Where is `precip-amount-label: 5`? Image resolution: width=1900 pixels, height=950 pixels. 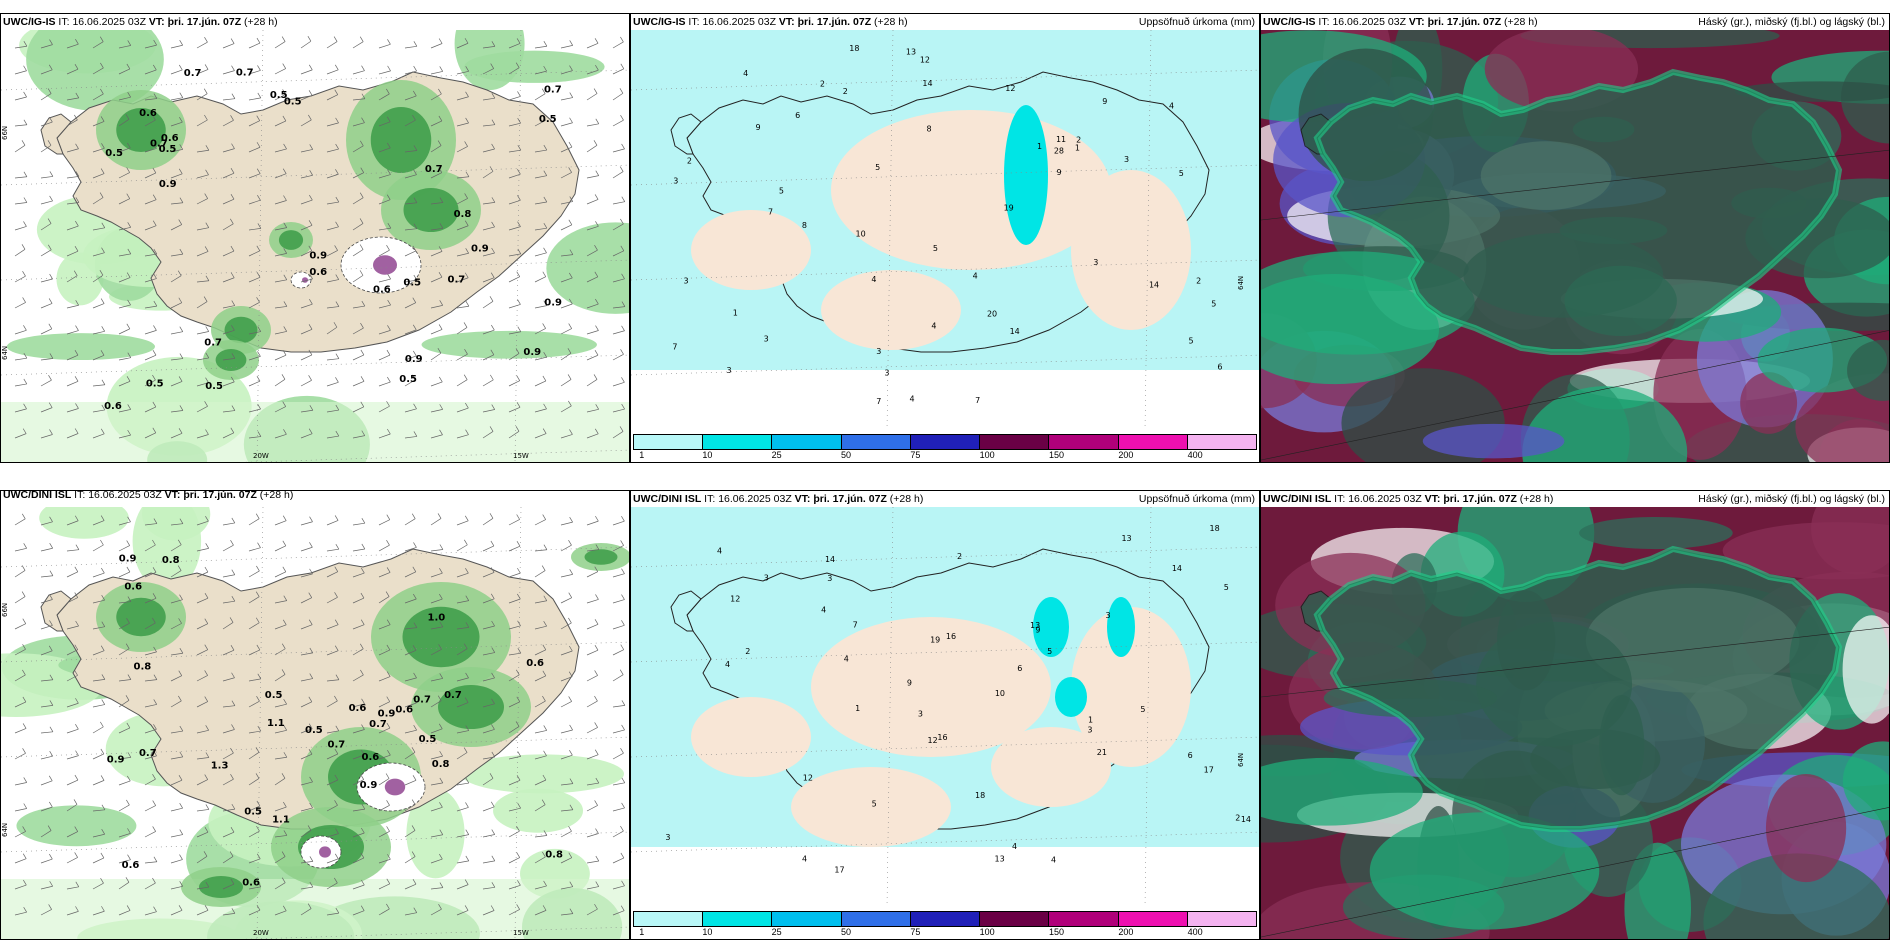 precip-amount-label: 5 is located at coordinates (1049, 651).